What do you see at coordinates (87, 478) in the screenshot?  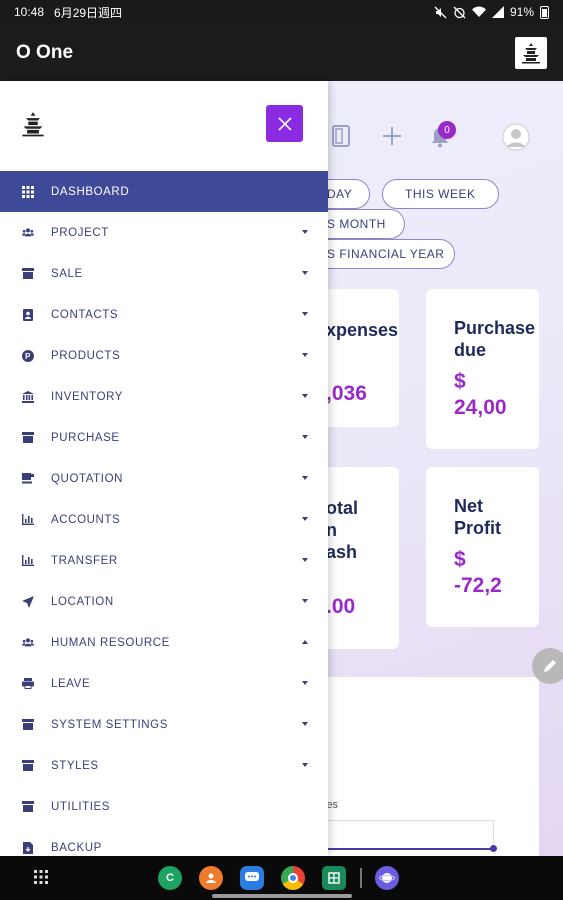 I see `drawer-item-label: QUOTATION` at bounding box center [87, 478].